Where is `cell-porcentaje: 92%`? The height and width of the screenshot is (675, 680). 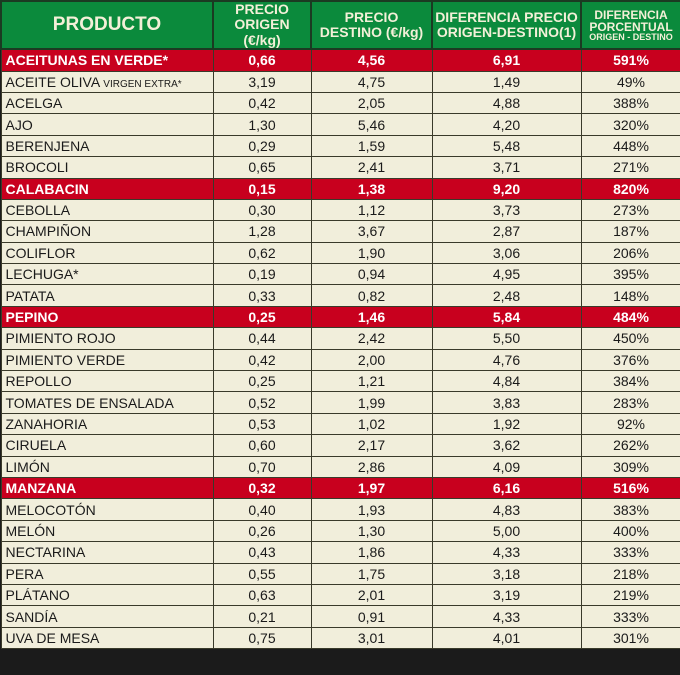 cell-porcentaje: 92% is located at coordinates (630, 424).